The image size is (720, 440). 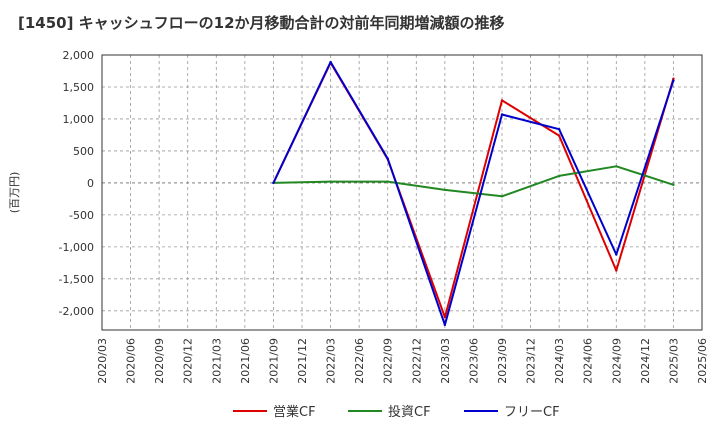 I want to click on x-tick-label: 2024/12, so click(x=645, y=361).